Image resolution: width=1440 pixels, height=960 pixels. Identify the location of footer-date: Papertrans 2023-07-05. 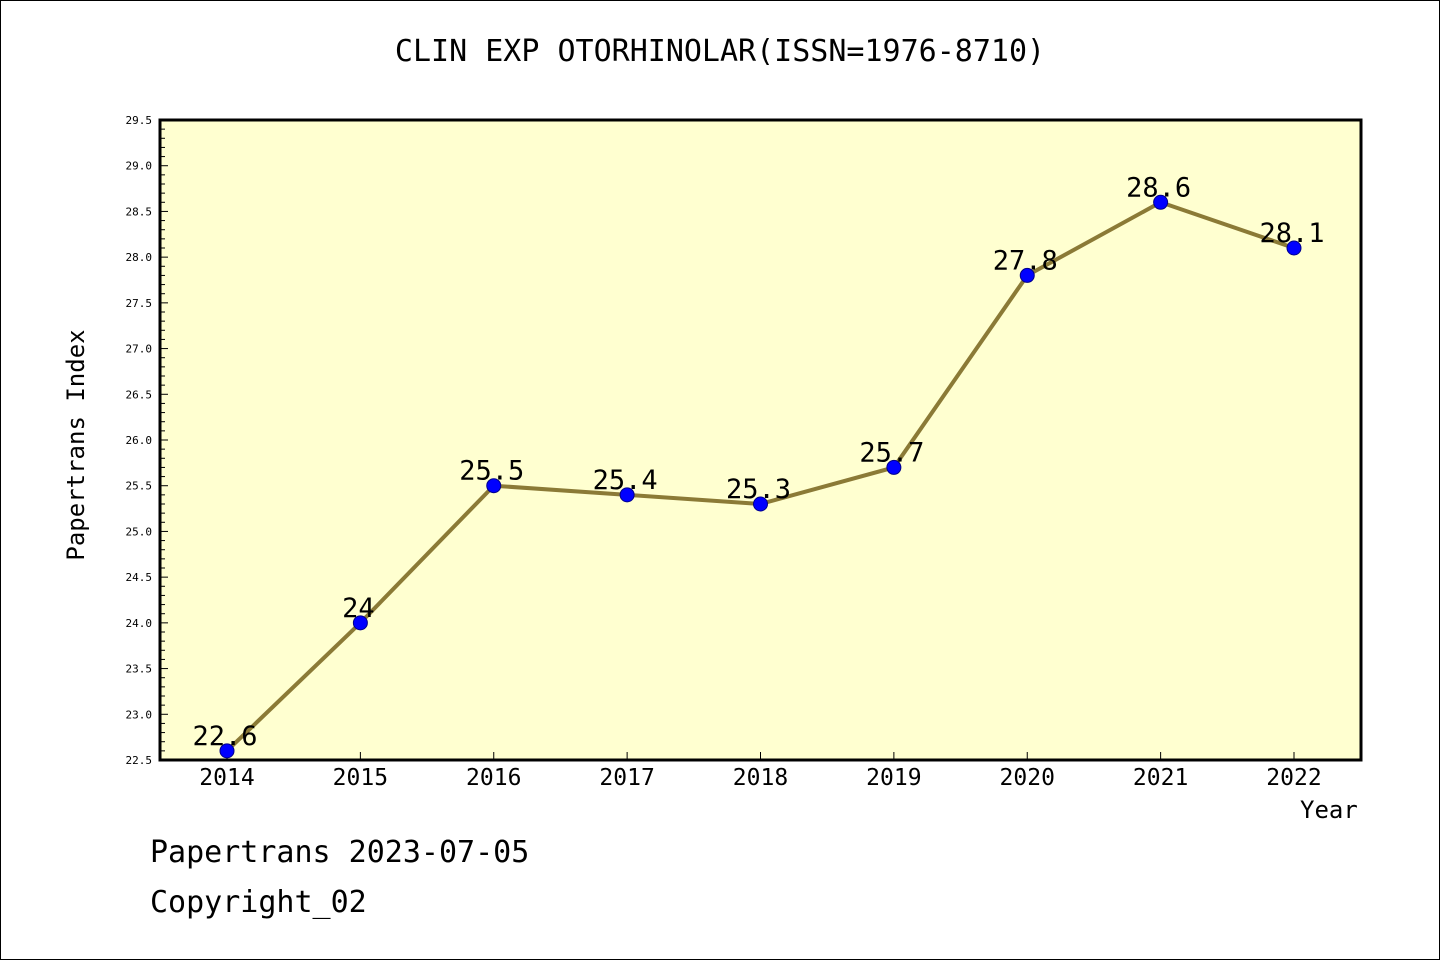
(340, 852).